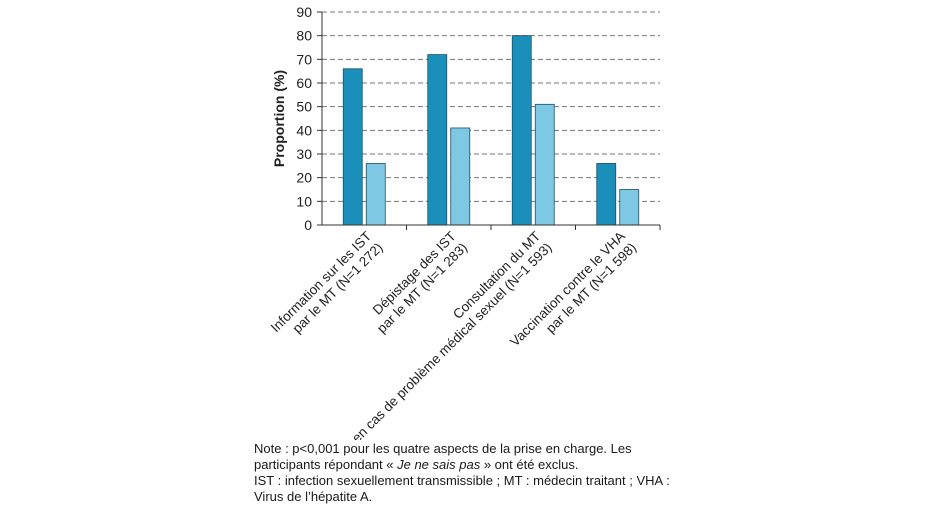 This screenshot has height=507, width=934. What do you see at coordinates (308, 225) in the screenshot?
I see `y-tick-label: 0` at bounding box center [308, 225].